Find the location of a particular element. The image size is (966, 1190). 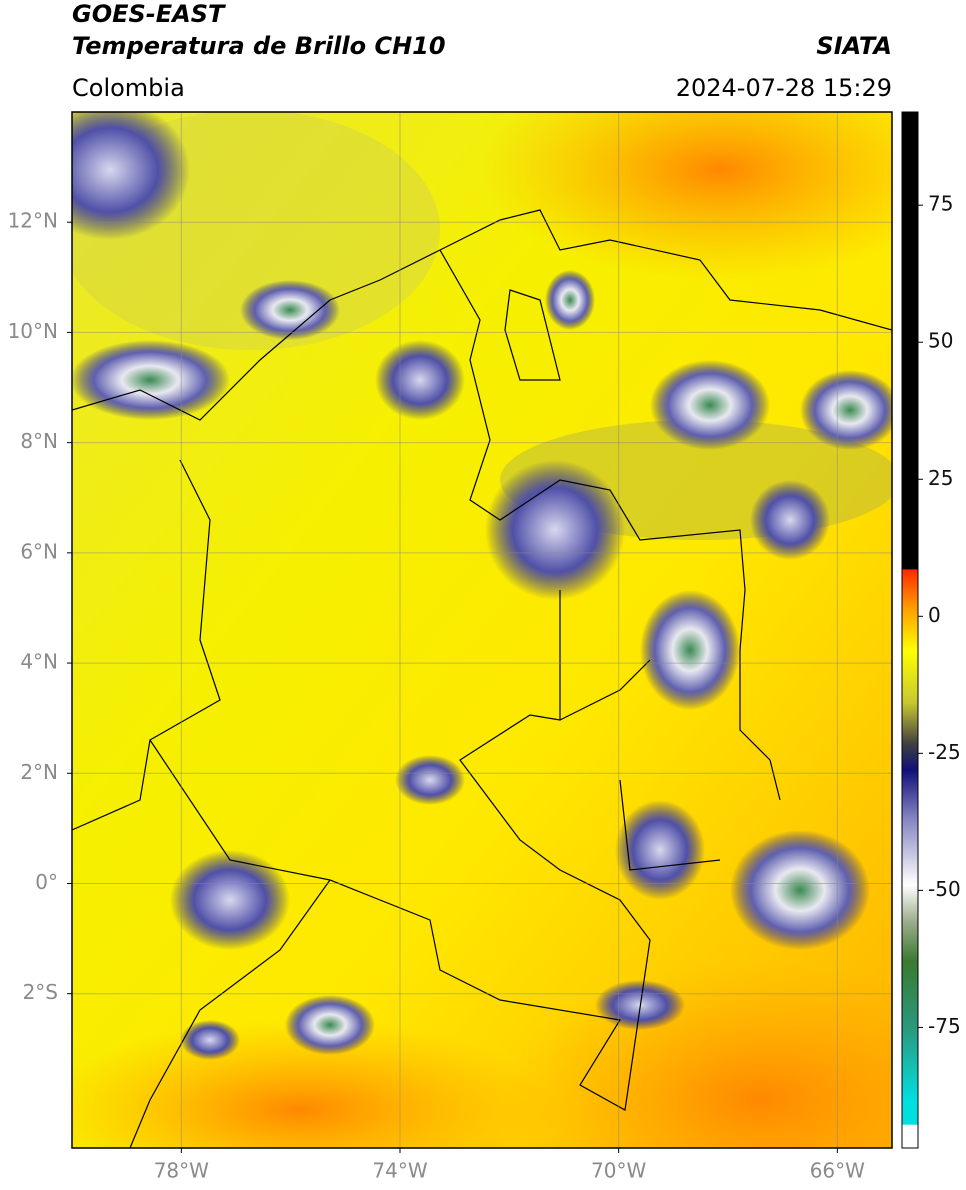

lat-tick-label: 6°N is located at coordinates (39, 551).